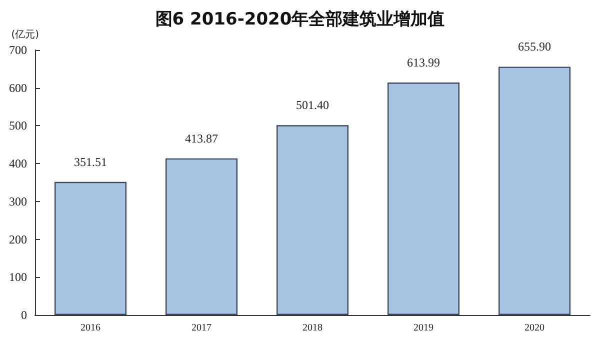  What do you see at coordinates (18, 50) in the screenshot?
I see `y-tick-label: 700` at bounding box center [18, 50].